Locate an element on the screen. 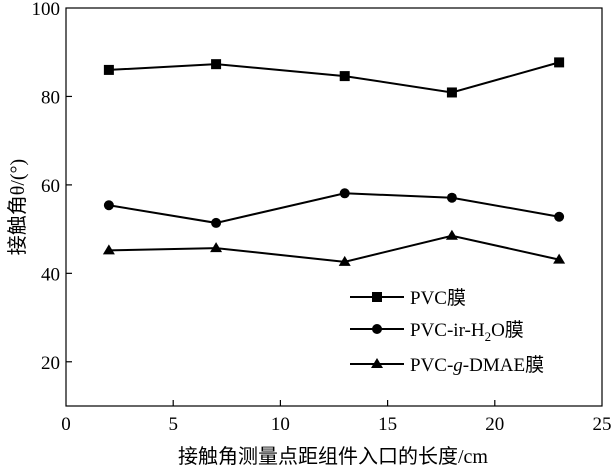  y-tick-label: 20 is located at coordinates (50, 363).